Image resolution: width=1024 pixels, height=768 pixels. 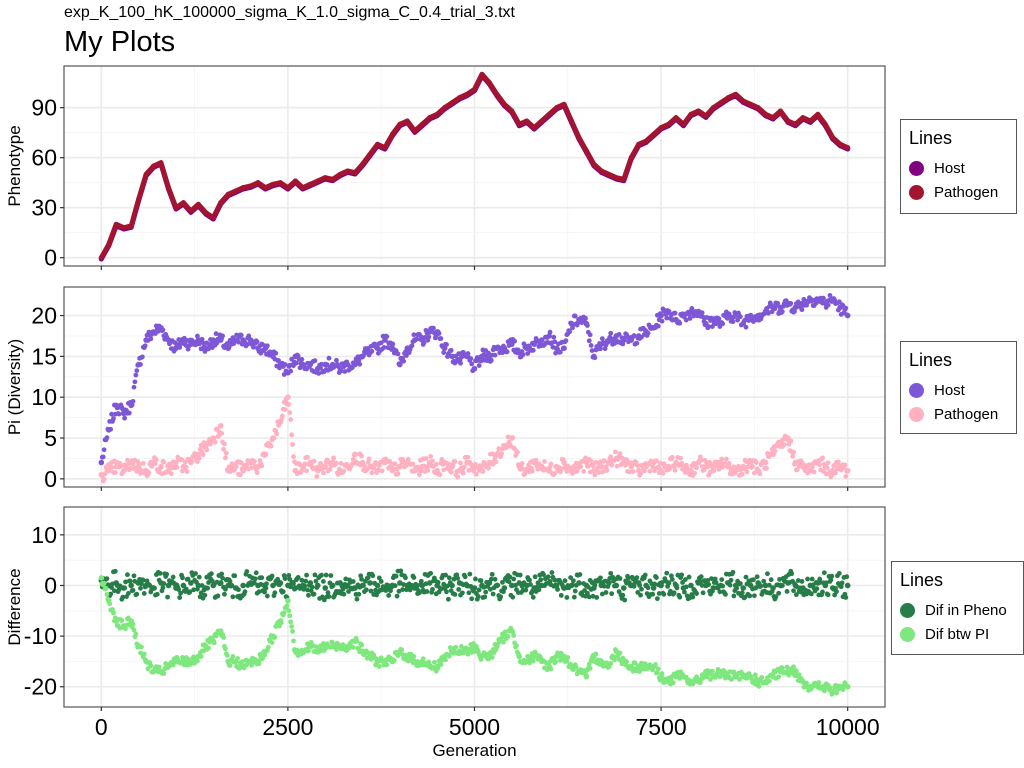 I want to click on y-tick-label: 0, so click(x=50, y=479).